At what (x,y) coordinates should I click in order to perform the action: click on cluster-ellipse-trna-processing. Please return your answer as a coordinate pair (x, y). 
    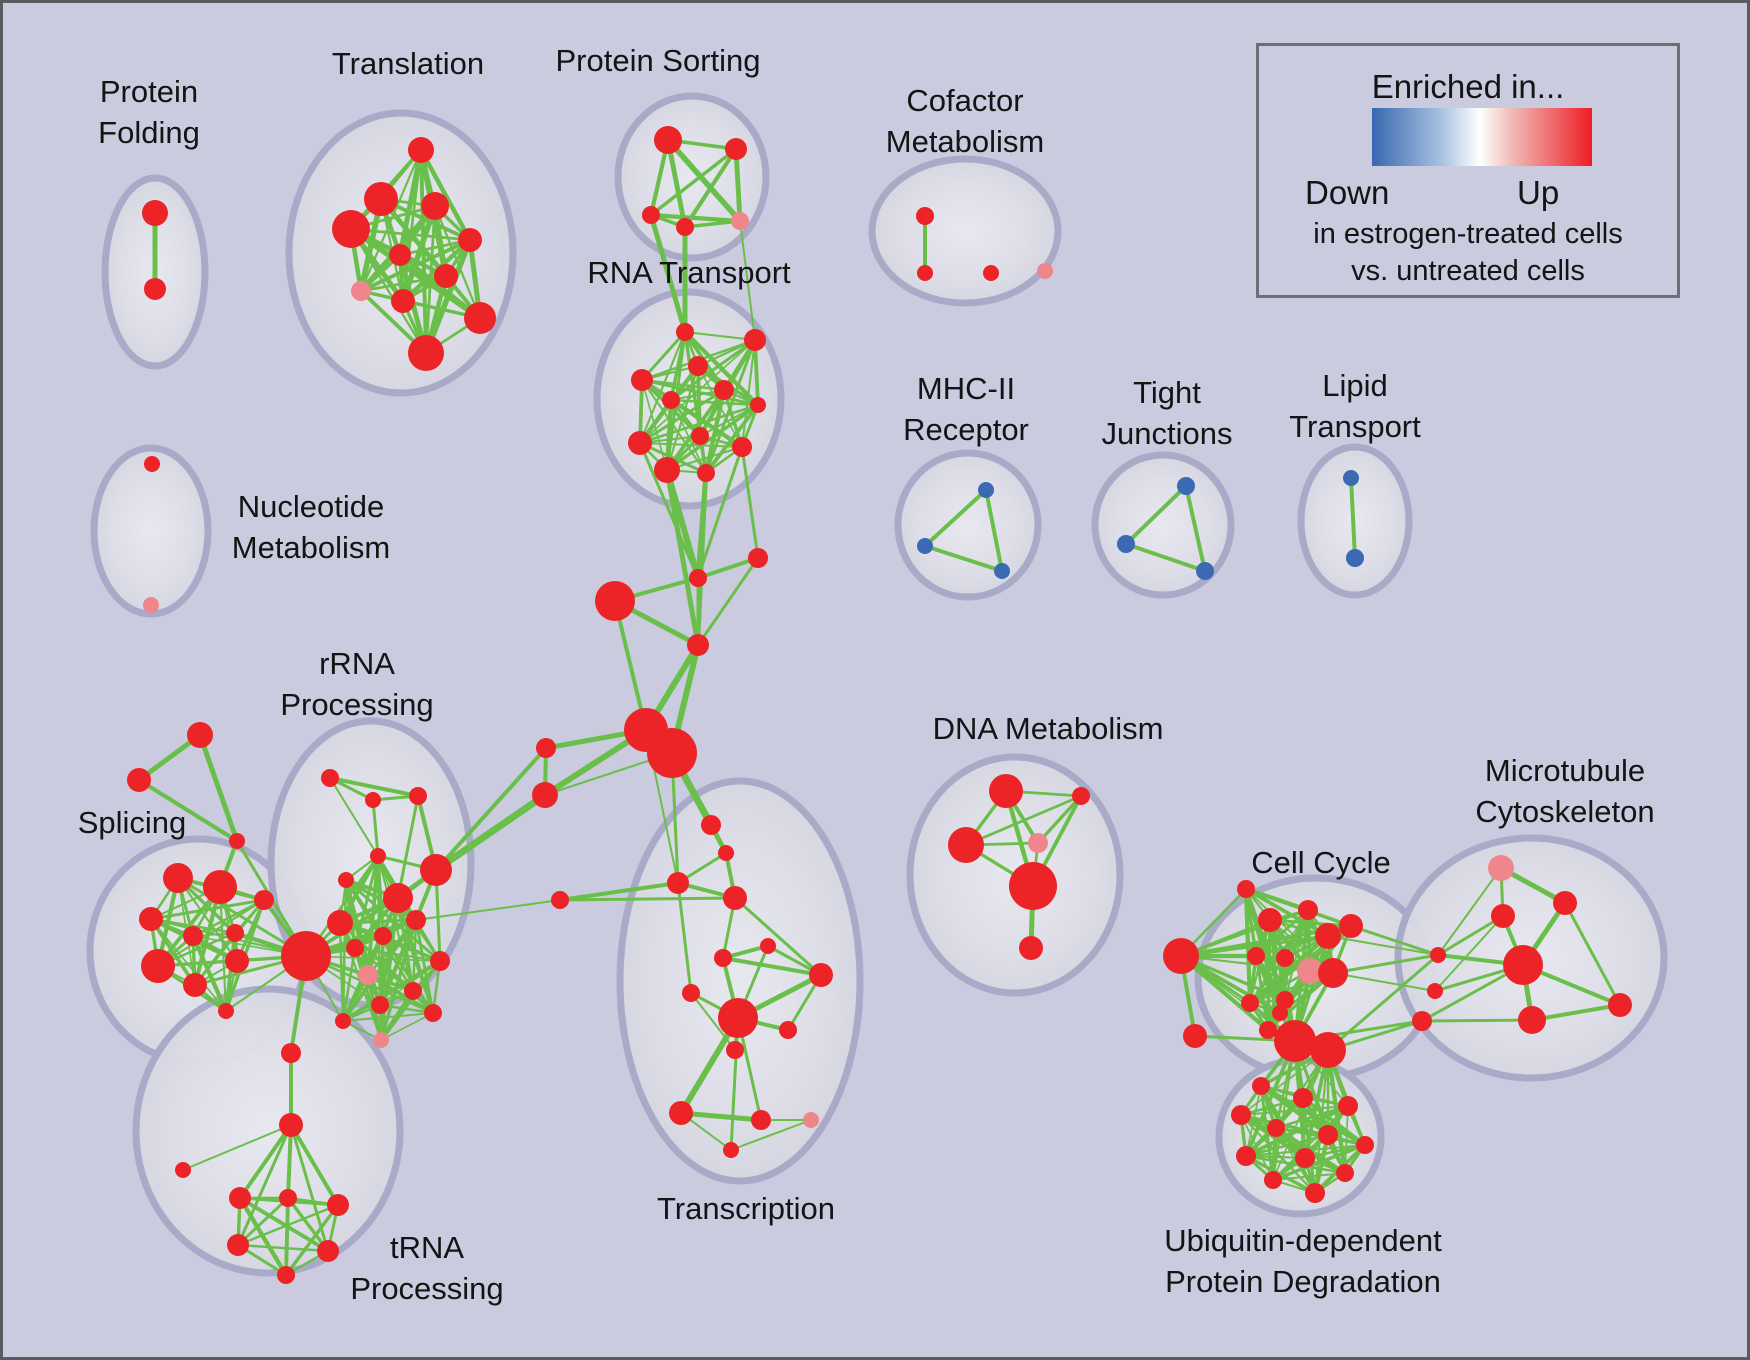
    Looking at the image, I should click on (268, 1131).